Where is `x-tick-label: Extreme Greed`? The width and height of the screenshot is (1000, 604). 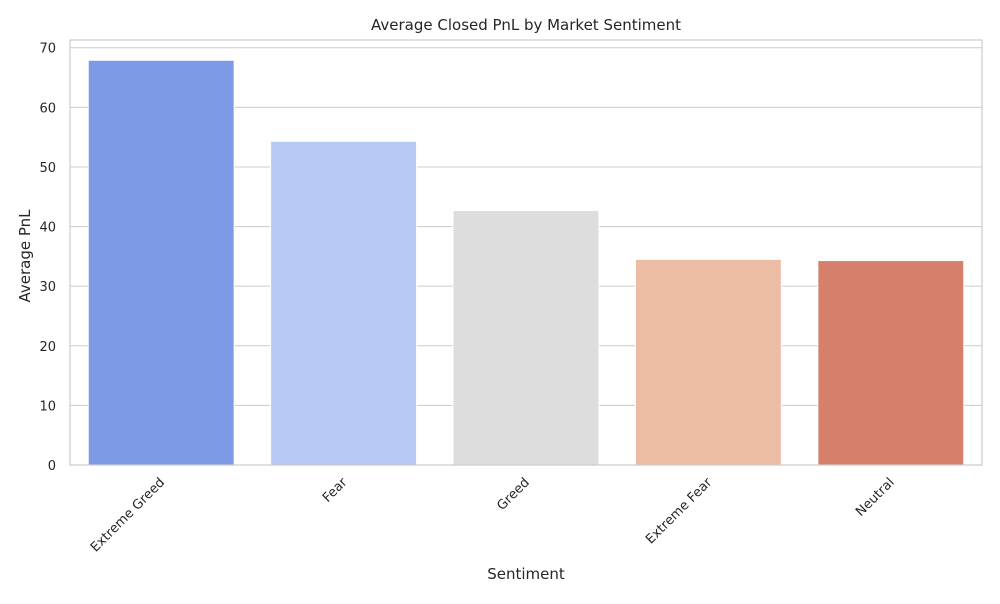
x-tick-label: Extreme Greed is located at coordinates (128, 515).